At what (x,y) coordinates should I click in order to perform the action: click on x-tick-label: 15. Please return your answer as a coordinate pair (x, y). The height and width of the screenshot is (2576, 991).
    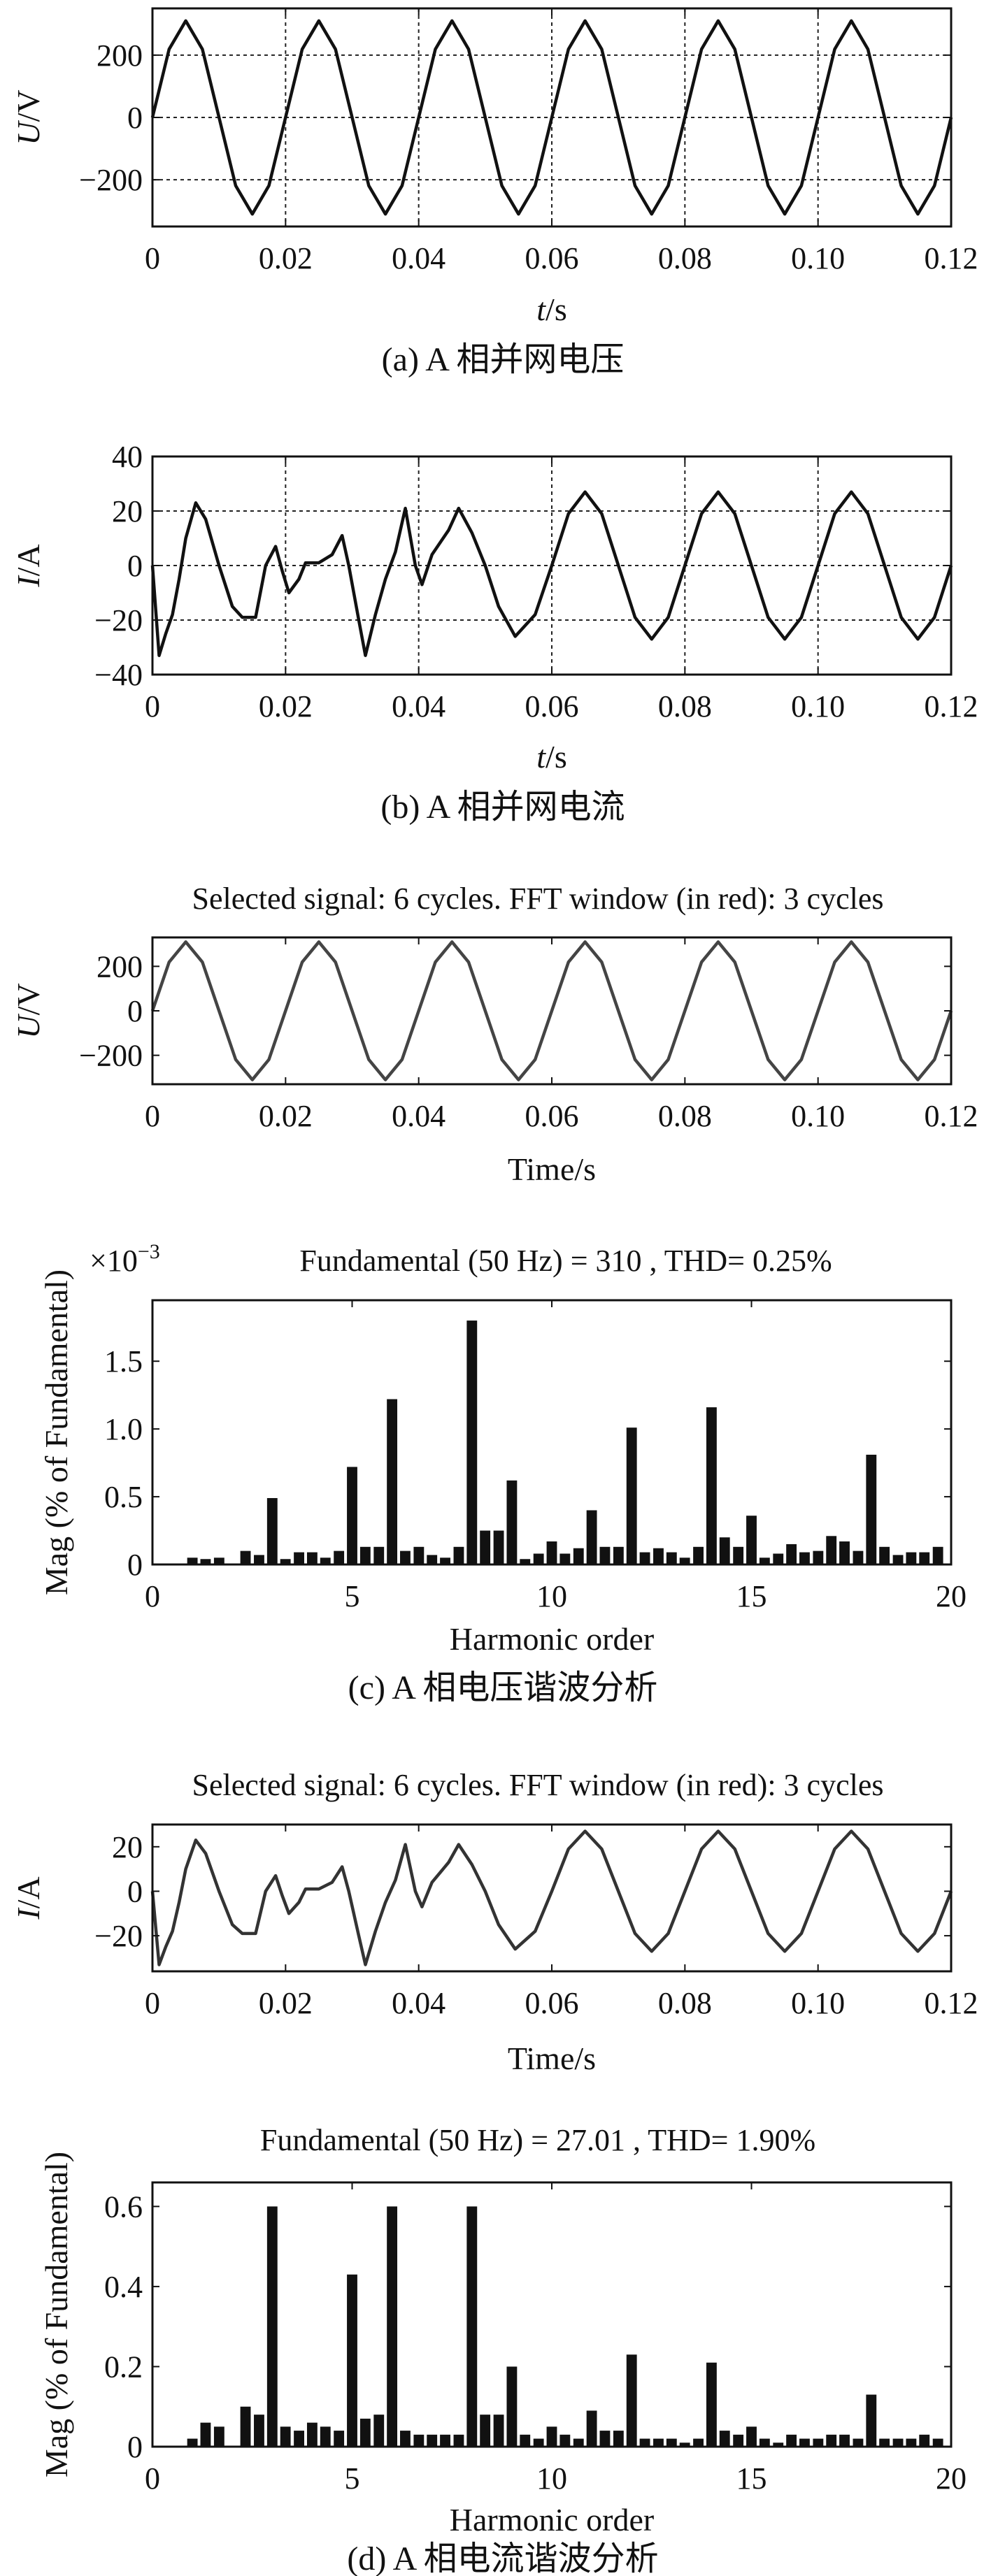
    Looking at the image, I should click on (751, 1596).